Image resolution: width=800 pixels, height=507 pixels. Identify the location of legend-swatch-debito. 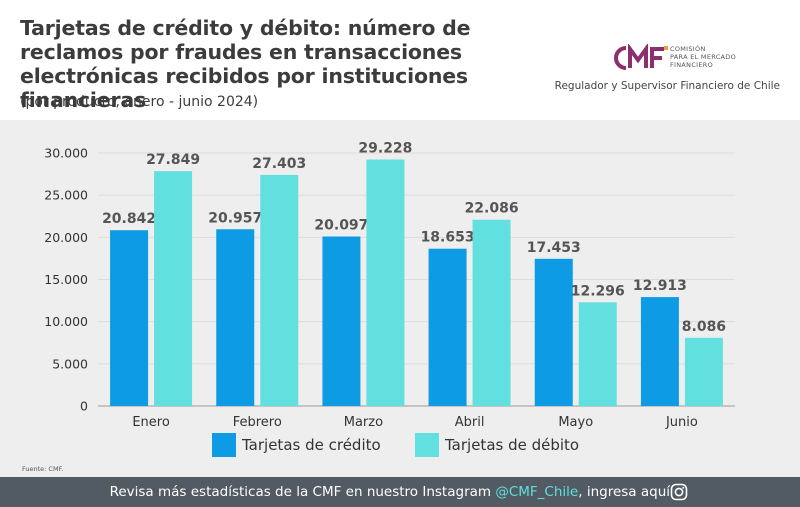
(427, 445).